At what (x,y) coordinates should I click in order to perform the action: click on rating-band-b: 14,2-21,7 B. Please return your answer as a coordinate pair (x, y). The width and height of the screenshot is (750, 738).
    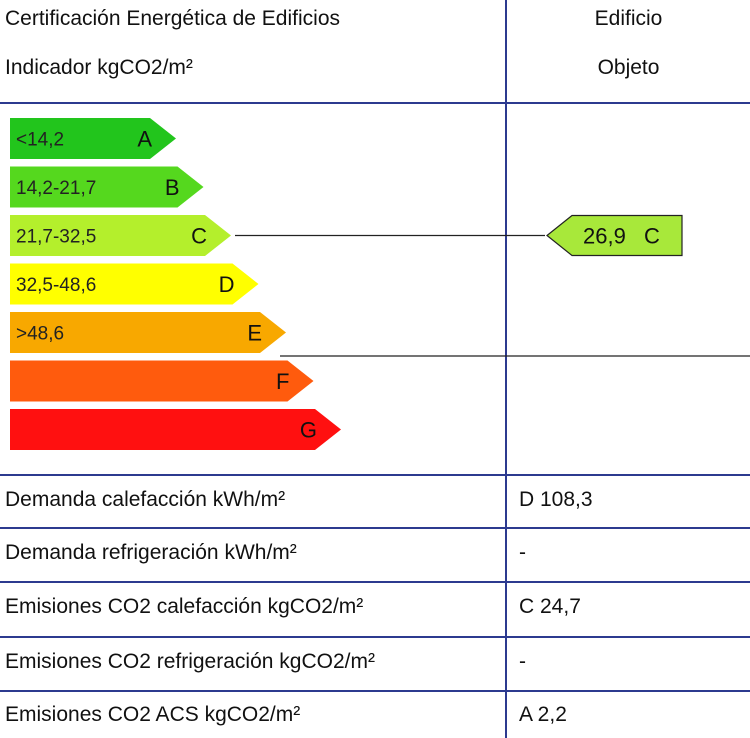
    Looking at the image, I should click on (107, 187).